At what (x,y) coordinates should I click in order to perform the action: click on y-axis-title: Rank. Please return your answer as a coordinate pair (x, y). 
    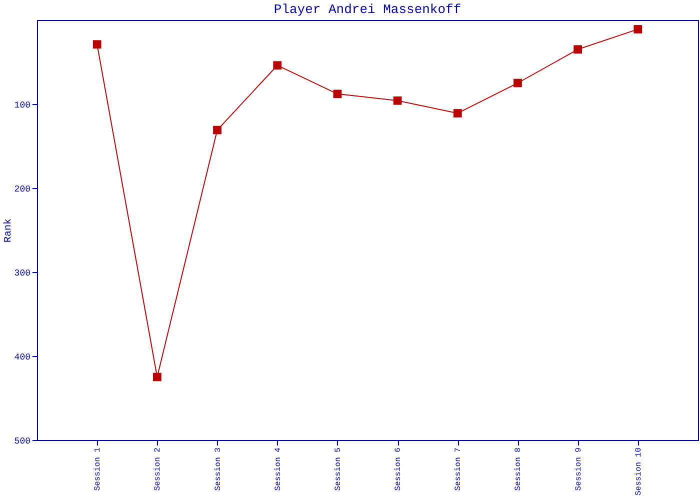
    Looking at the image, I should click on (8, 230).